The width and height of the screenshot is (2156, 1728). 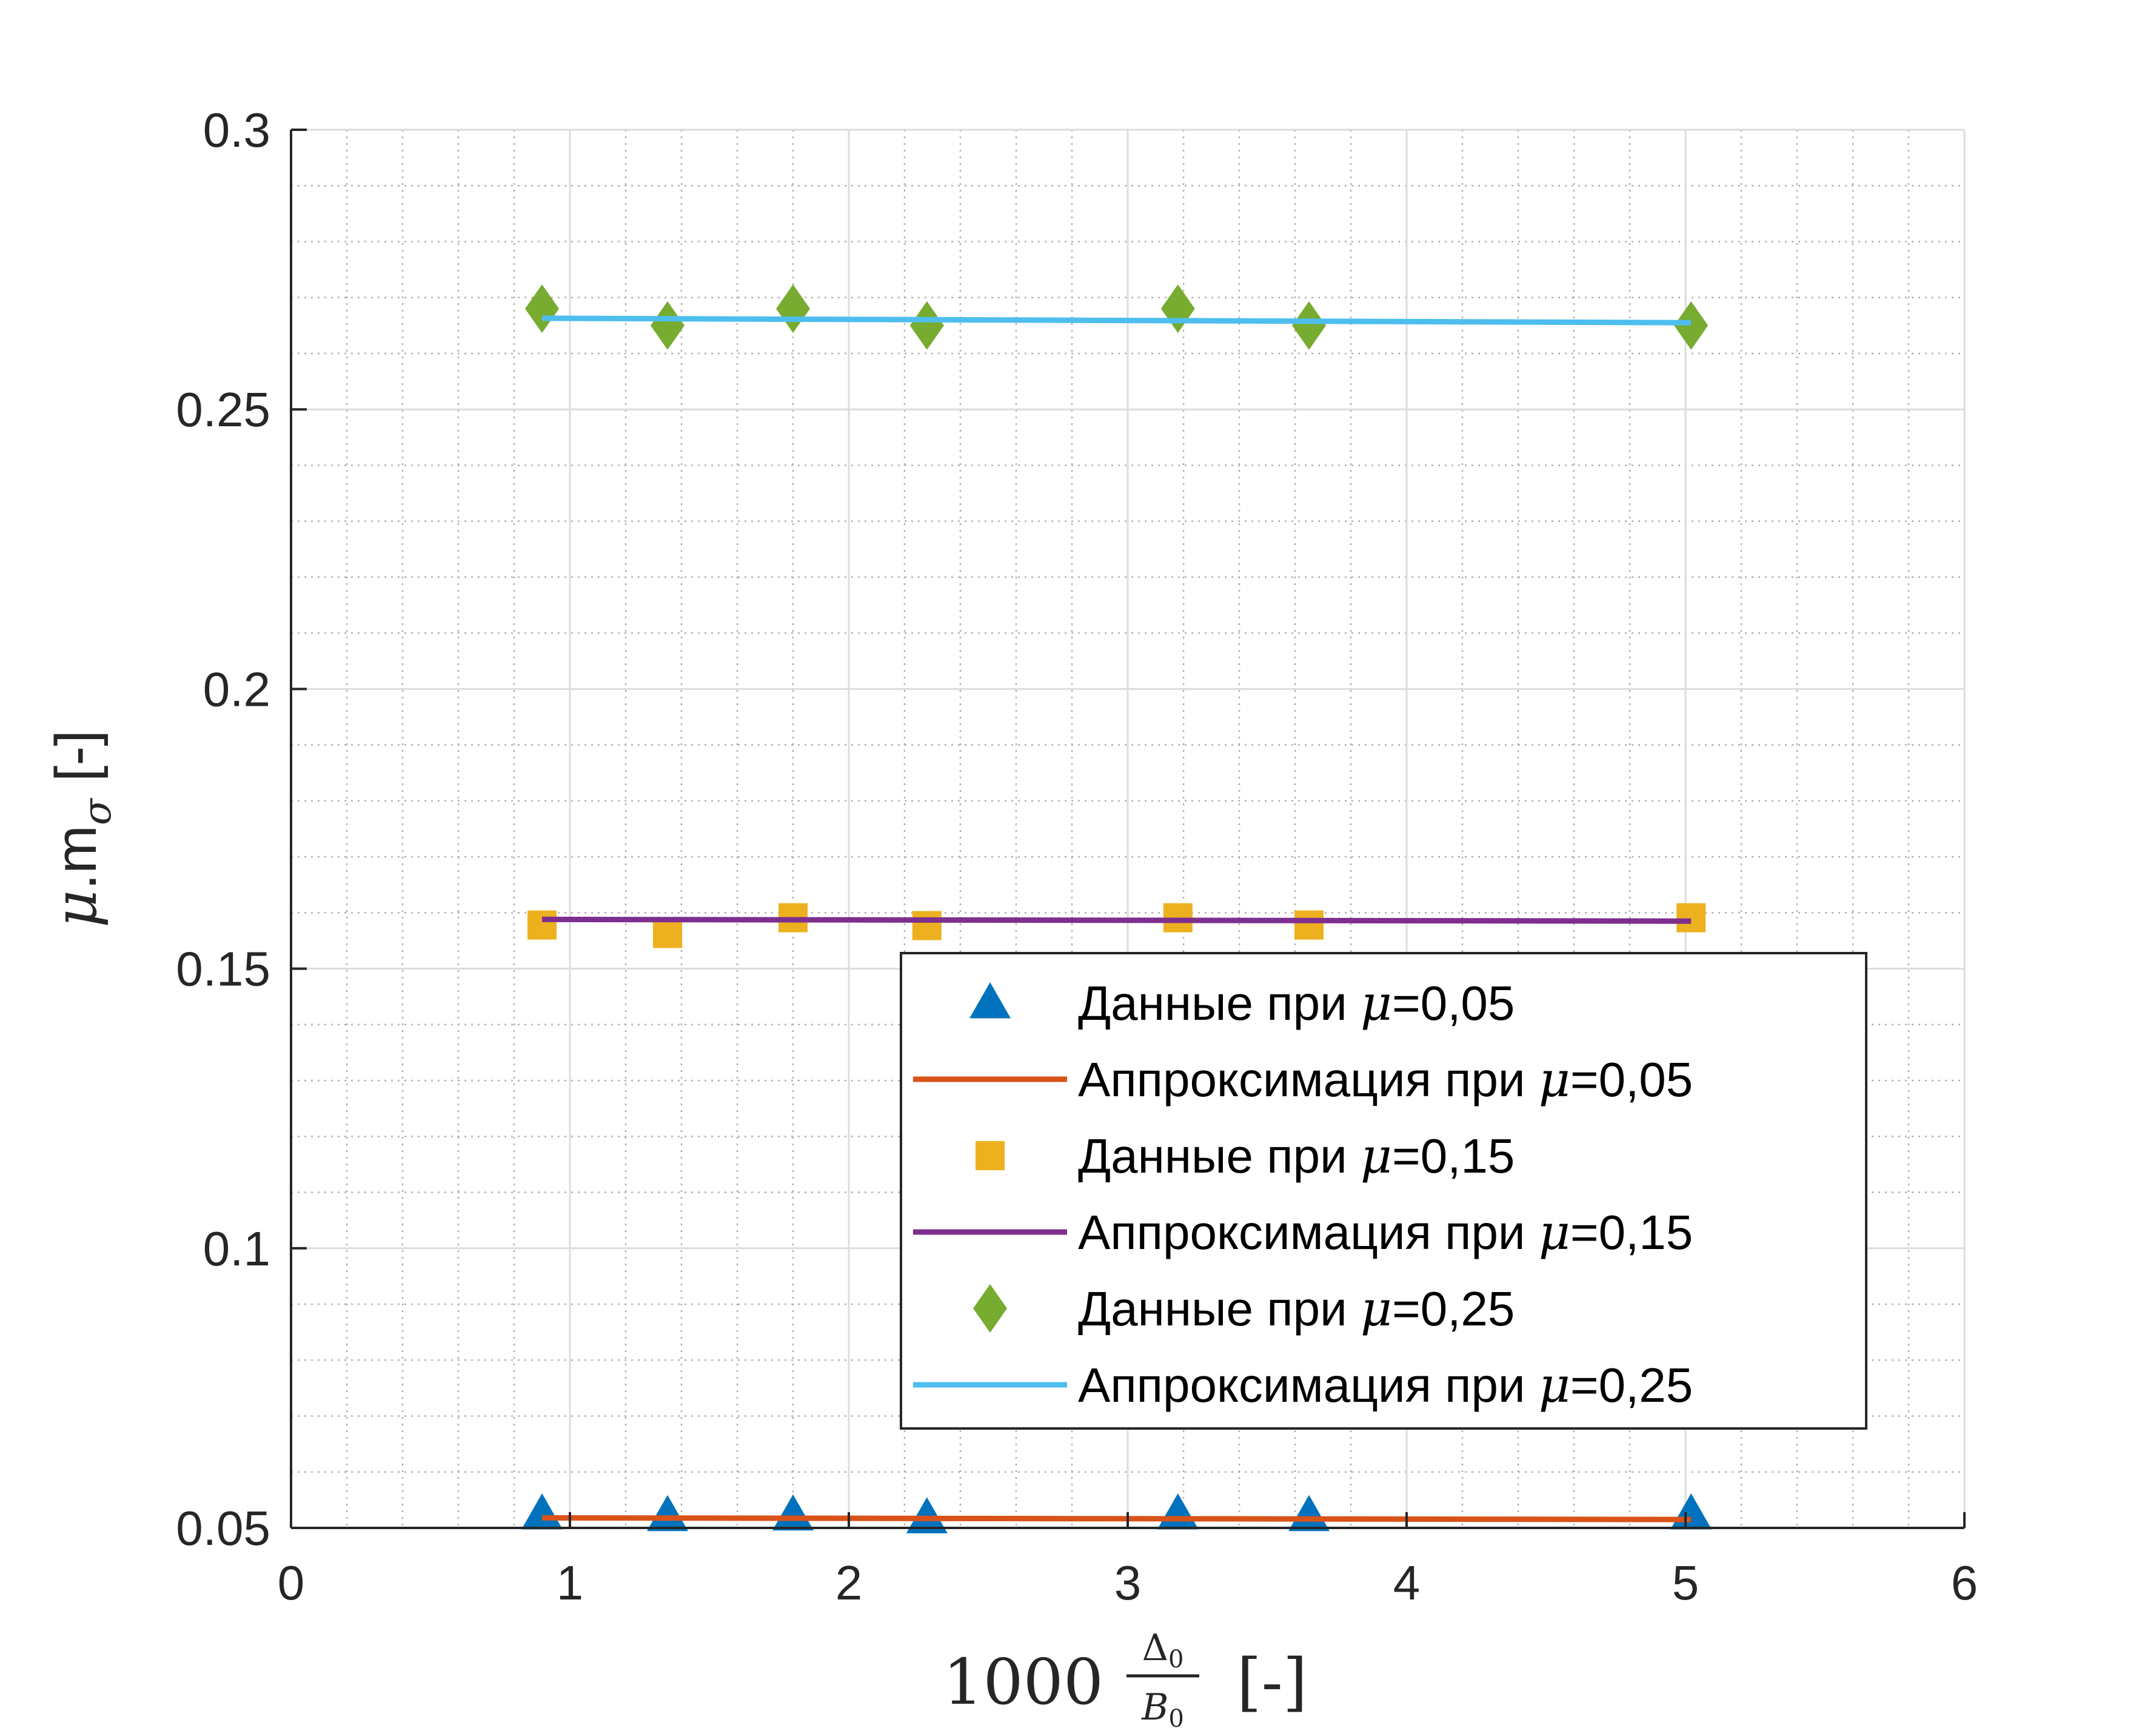 What do you see at coordinates (1297, 1003) in the screenshot?
I see `legend-label: Данные при μ=0,05` at bounding box center [1297, 1003].